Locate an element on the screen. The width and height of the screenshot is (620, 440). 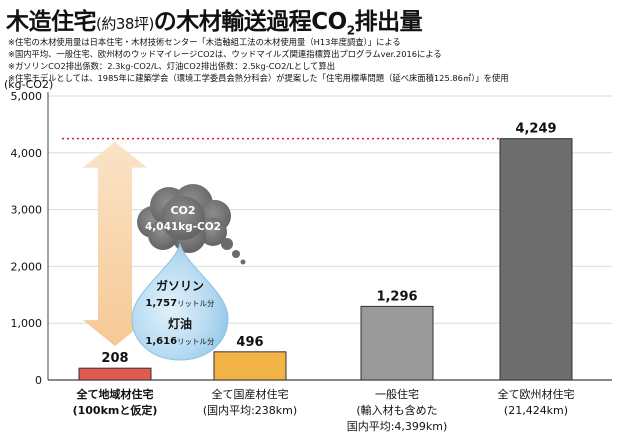
page-title: 木造住宅(約38坪)の木材輸送過程CO2排出量 is located at coordinates (214, 20).